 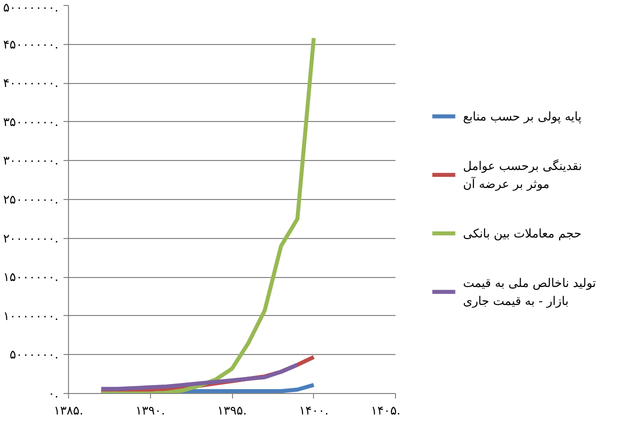 What do you see at coordinates (522, 233) in the screenshot?
I see `legend-label: حجم معاملات بین بانکی` at bounding box center [522, 233].